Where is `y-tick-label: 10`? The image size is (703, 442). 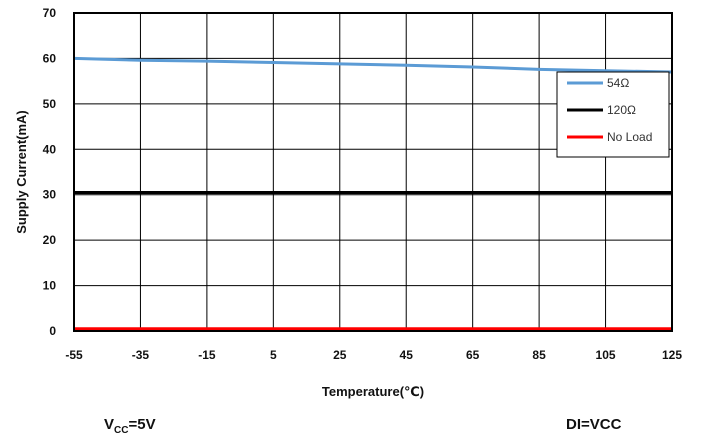
y-tick-label: 10 is located at coordinates (50, 286).